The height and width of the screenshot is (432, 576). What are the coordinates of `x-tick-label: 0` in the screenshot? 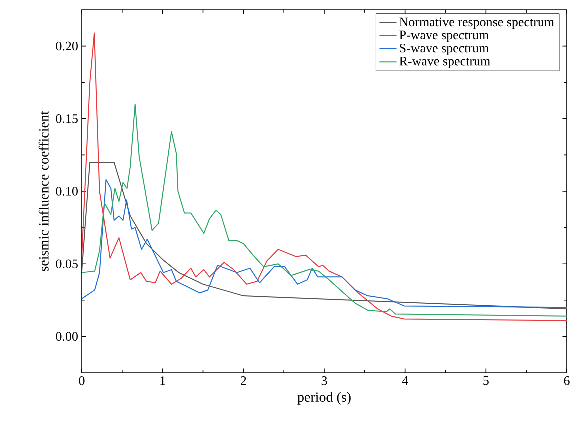 It's located at (82, 381).